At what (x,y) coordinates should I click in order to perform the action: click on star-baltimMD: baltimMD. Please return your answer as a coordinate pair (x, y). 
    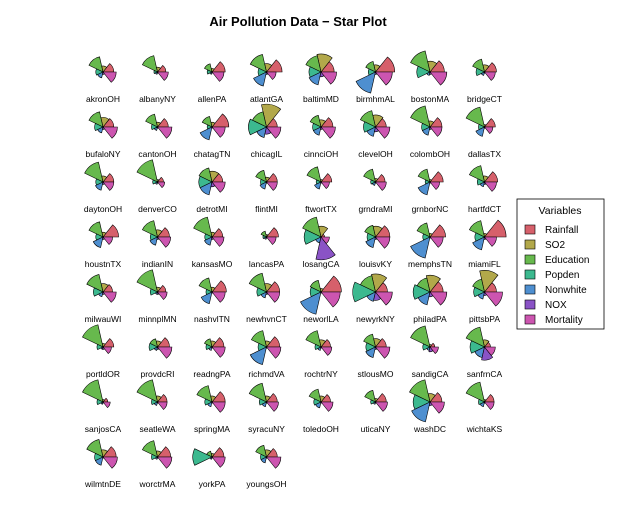
    Looking at the image, I should click on (321, 78).